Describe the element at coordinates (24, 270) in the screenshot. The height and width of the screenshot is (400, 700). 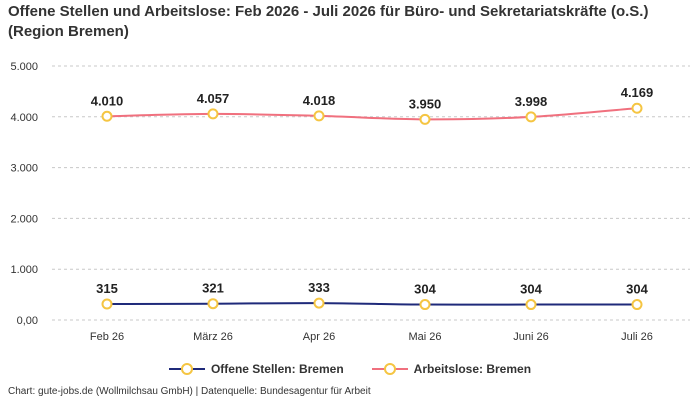
I see `y-tick-label: 1.000` at that location.